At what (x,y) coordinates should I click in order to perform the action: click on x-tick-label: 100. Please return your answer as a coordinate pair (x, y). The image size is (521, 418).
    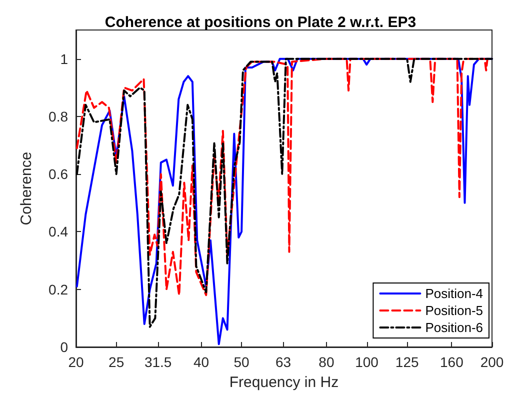
    Looking at the image, I should click on (367, 362).